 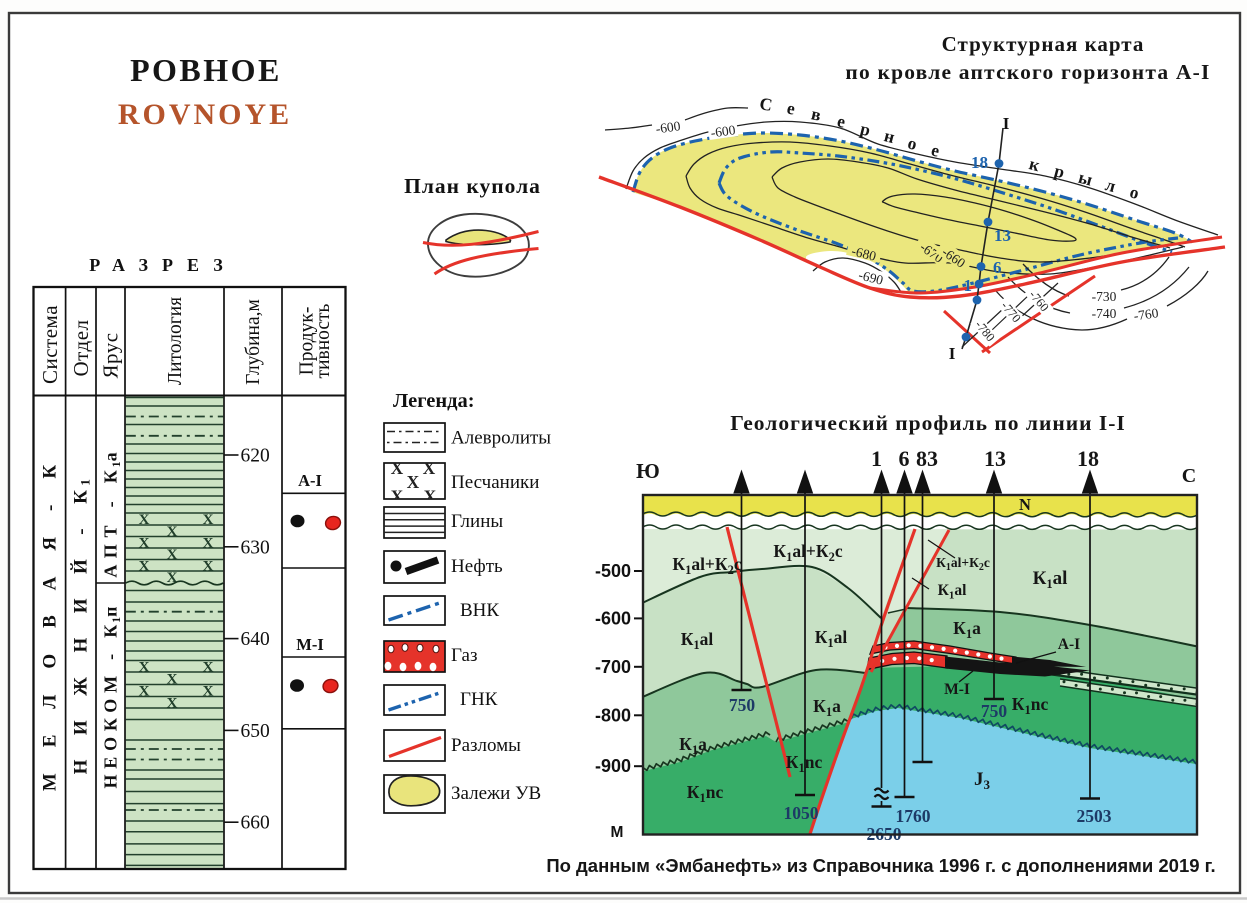 What do you see at coordinates (112, 514) in the screenshot?
I see `svg-text: АПТ - К1а` at bounding box center [112, 514].